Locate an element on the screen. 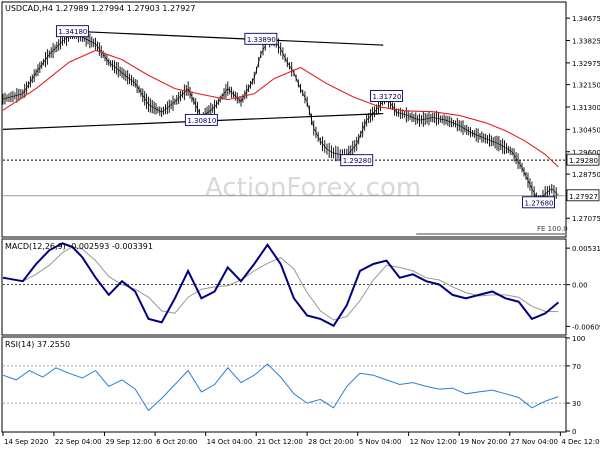  annotation-label: 1.34180 is located at coordinates (72, 32).